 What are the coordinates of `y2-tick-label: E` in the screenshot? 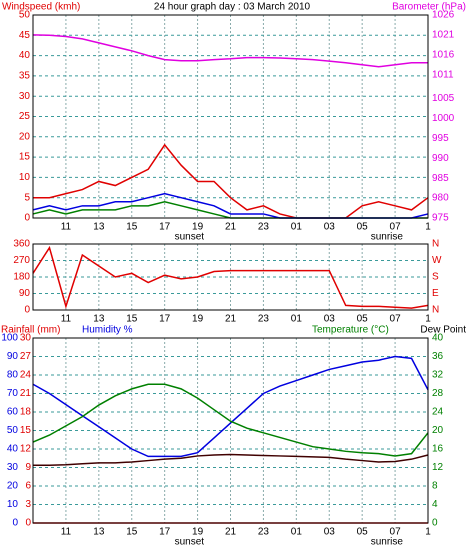 It's located at (435, 293).